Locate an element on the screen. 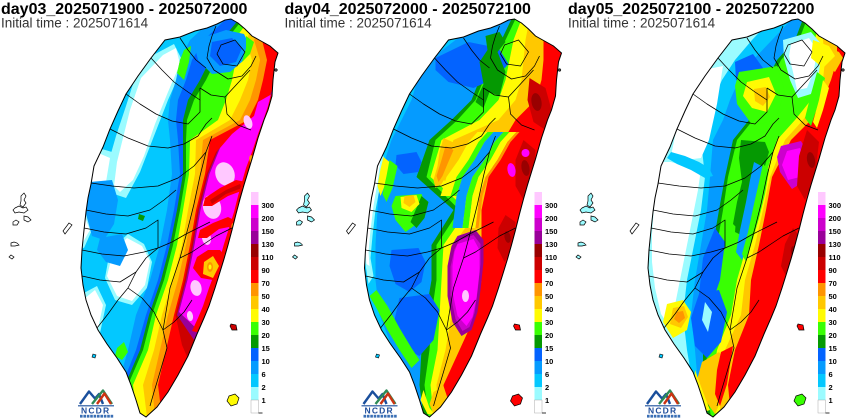 The width and height of the screenshot is (850, 420). svg-text: day03_2025071900 - 2025072000 is located at coordinates (124, 9).